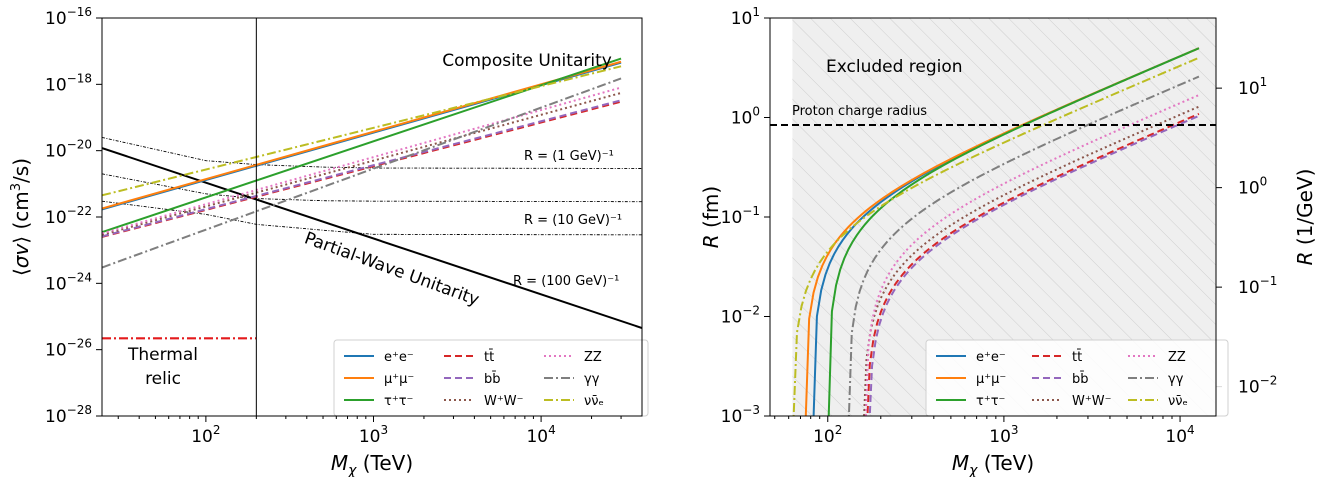  What do you see at coordinates (859, 111) in the screenshot?
I see `proton-radius-label: Proton charge radius` at bounding box center [859, 111].